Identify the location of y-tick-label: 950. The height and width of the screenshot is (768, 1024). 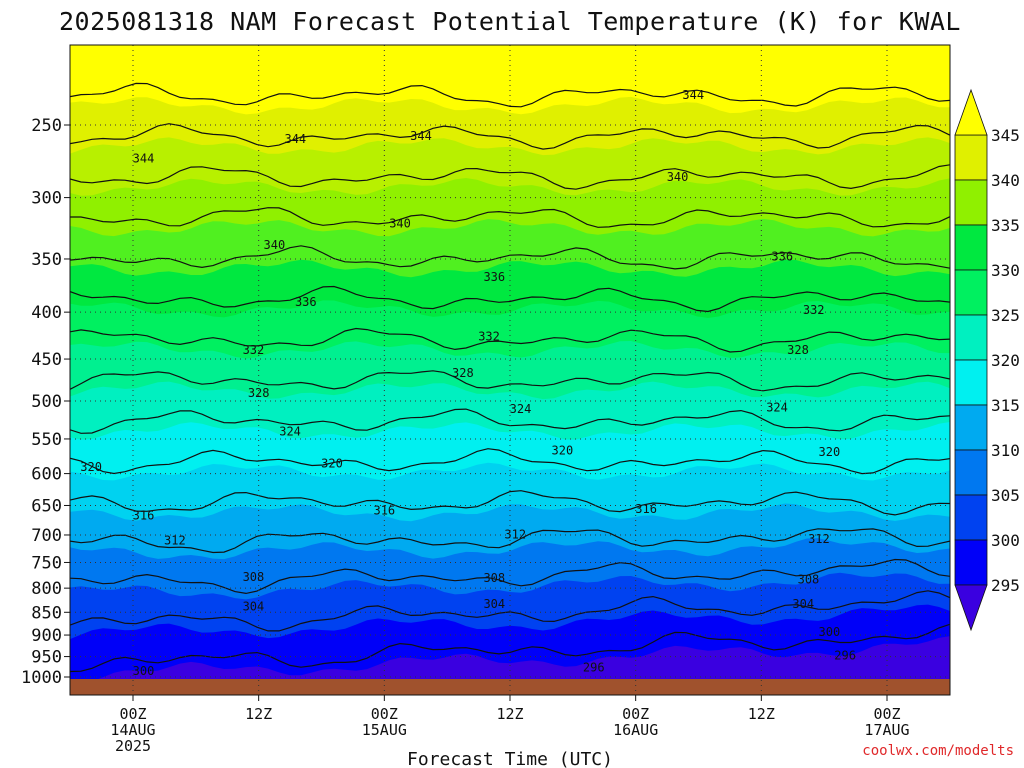
(46, 658).